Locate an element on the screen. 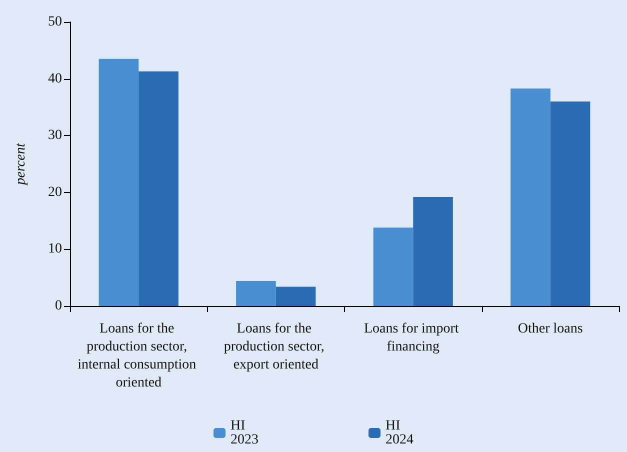  legend-label: HI 2024 is located at coordinates (400, 433).